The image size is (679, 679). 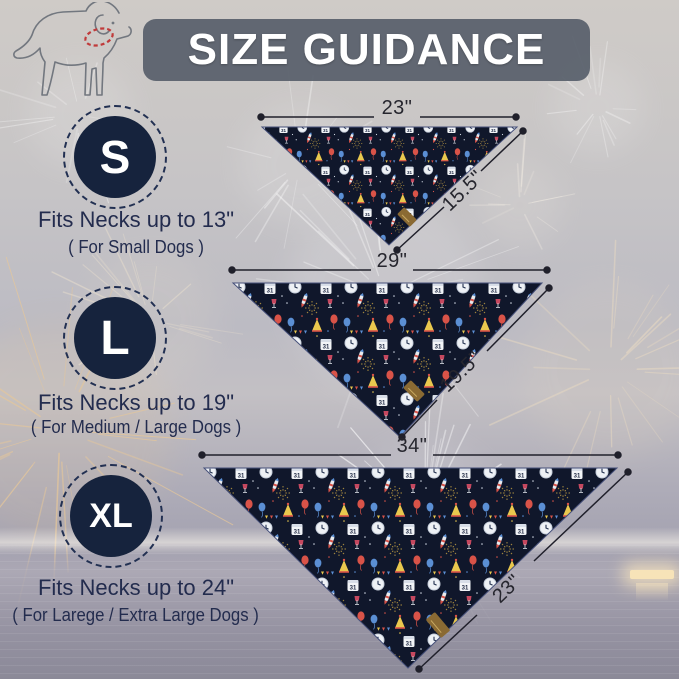 What do you see at coordinates (387, 360) in the screenshot?
I see `bandana-l` at bounding box center [387, 360].